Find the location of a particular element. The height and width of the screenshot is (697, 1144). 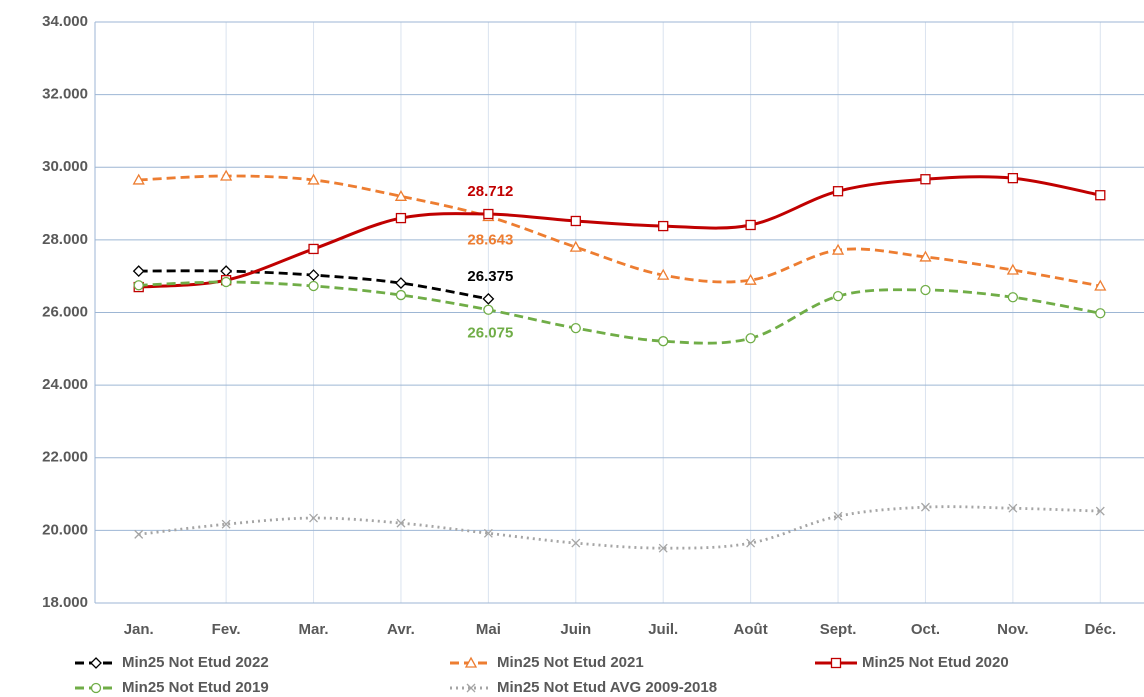

x-tick-label: Nov. is located at coordinates (1012, 629).